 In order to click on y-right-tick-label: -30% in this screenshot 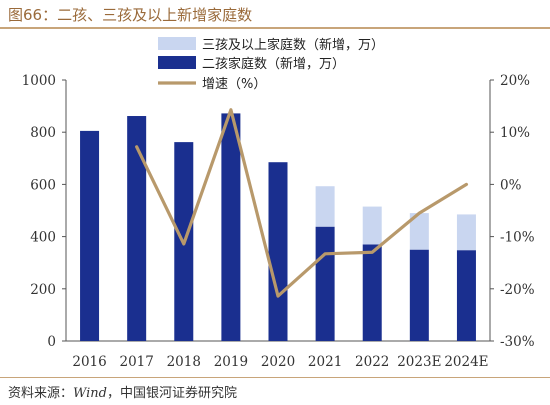, I will do `click(517, 342)`.